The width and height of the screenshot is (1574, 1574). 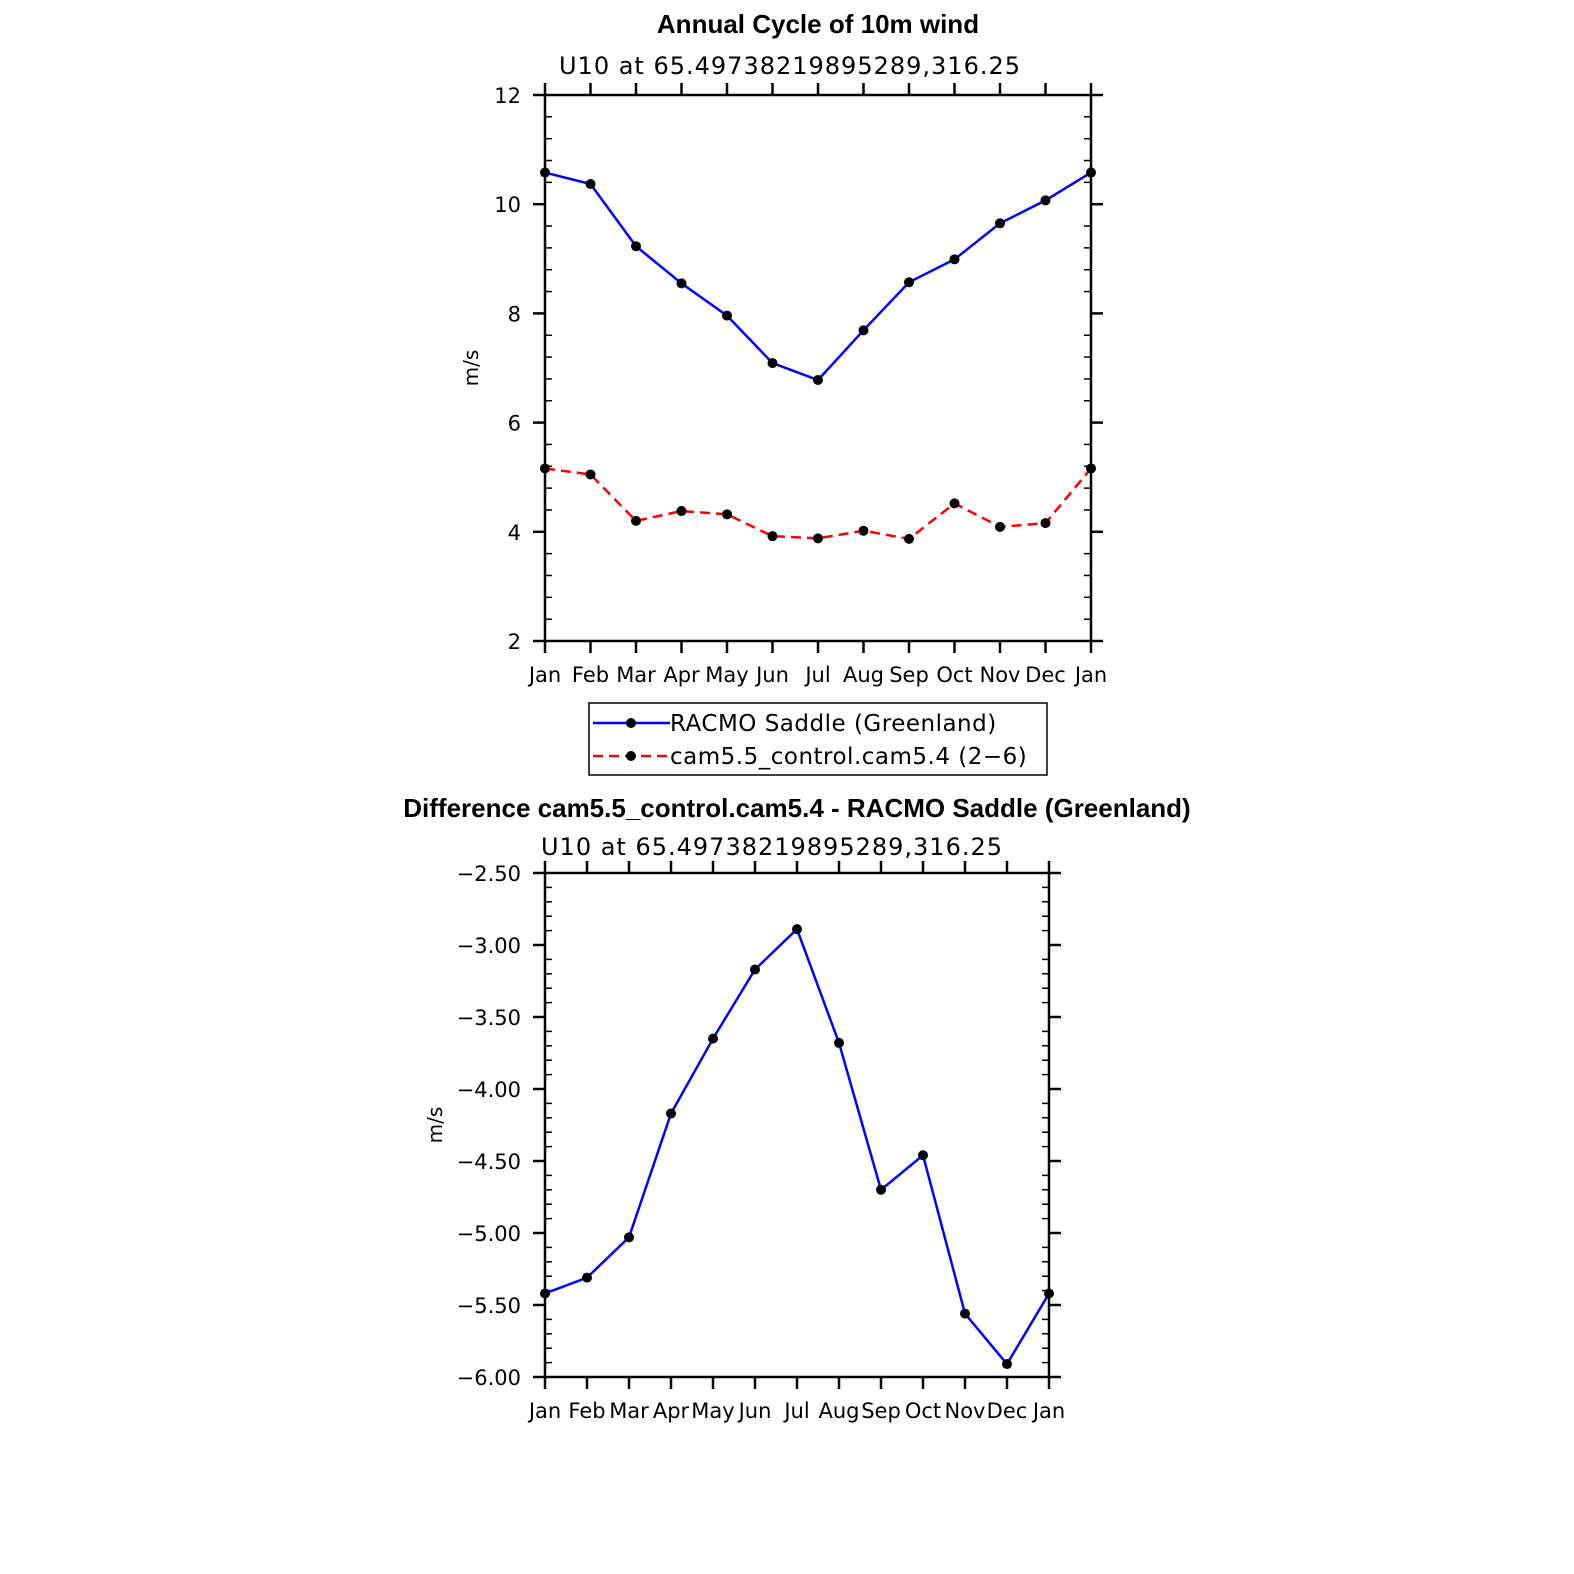 I want to click on y-tick-label: 10, so click(x=507, y=205).